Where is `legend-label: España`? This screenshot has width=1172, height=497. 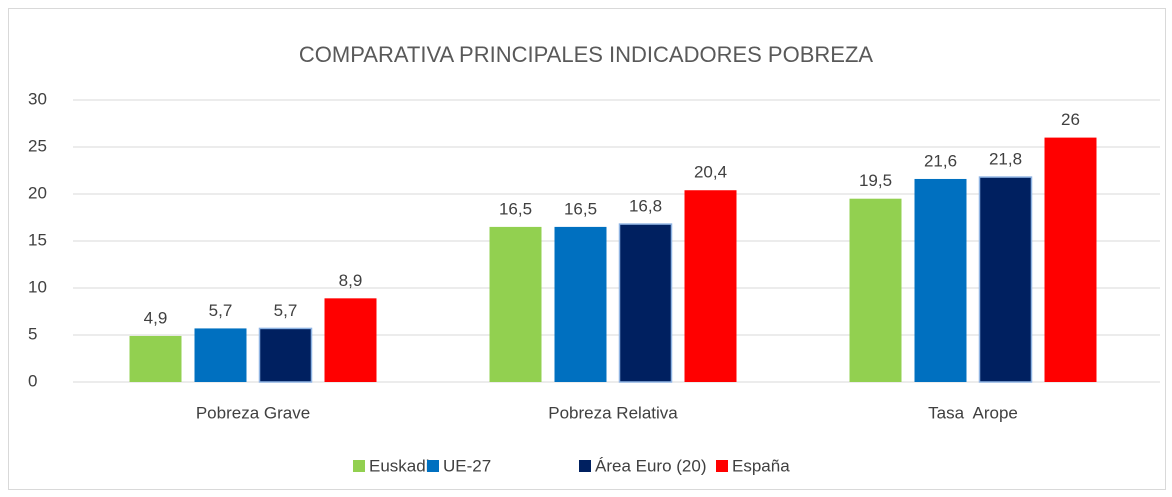
legend-label: España is located at coordinates (761, 465).